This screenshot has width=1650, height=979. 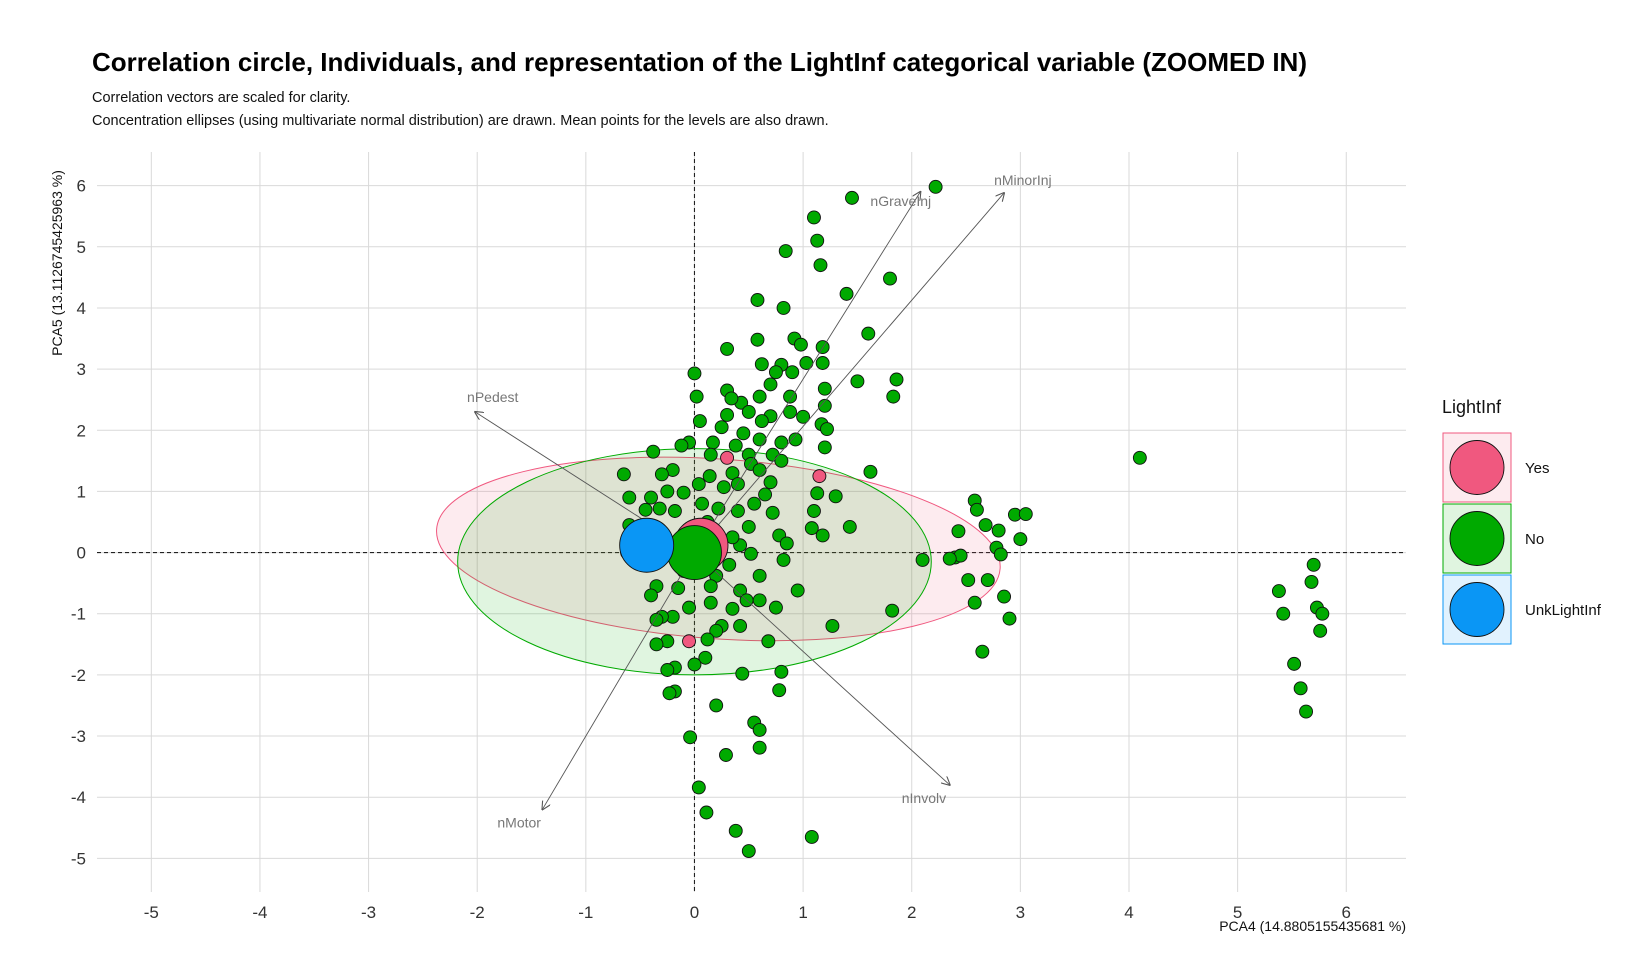 What do you see at coordinates (694, 912) in the screenshot?
I see `x-tick-label: 0` at bounding box center [694, 912].